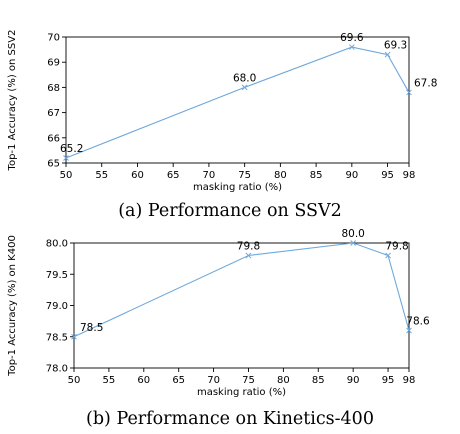 The height and width of the screenshot is (434, 460). What do you see at coordinates (395, 46) in the screenshot?
I see `data-label: 69.3` at bounding box center [395, 46].